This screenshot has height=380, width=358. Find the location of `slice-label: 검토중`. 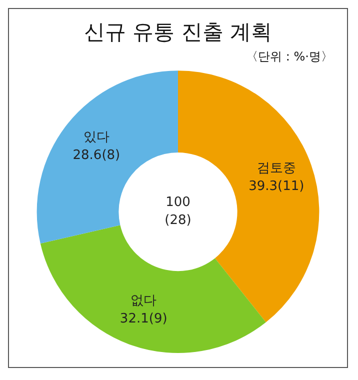

slice-label: 검토중 is located at coordinates (276, 168).